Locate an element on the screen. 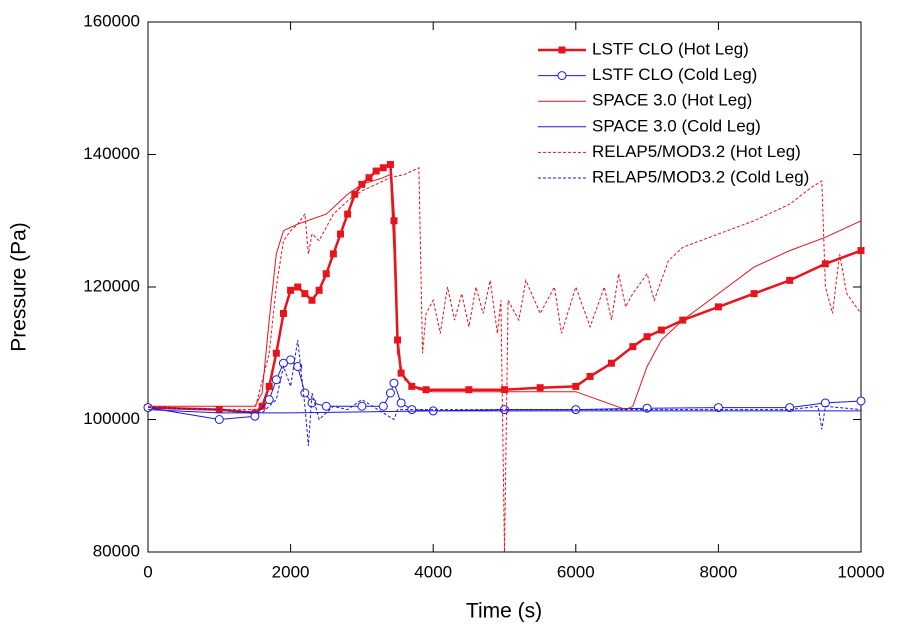 The image size is (898, 641). y-tick-label: 120000 is located at coordinates (111, 285).